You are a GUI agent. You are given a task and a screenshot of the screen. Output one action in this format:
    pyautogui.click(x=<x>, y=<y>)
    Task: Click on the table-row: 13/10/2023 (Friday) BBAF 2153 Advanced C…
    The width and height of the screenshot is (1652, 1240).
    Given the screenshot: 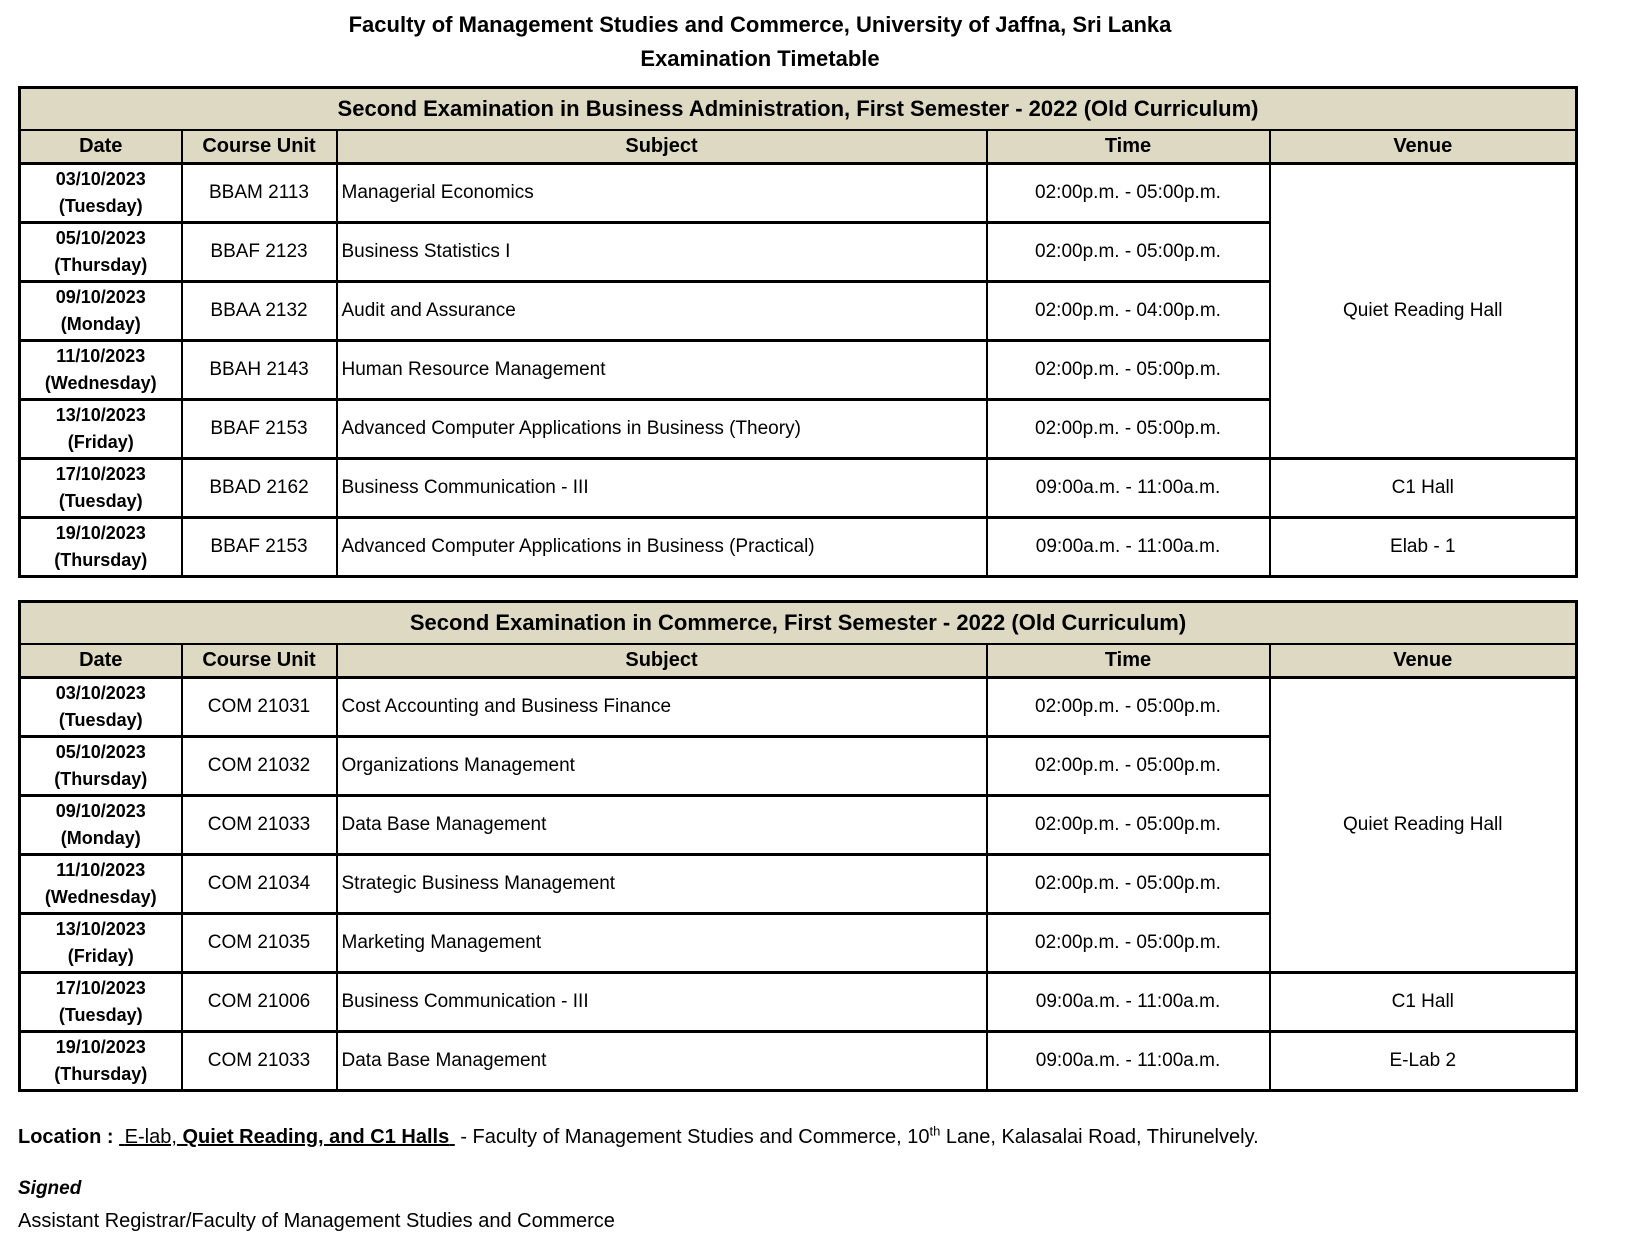 What is the action you would take?
    pyautogui.click(x=797, y=429)
    